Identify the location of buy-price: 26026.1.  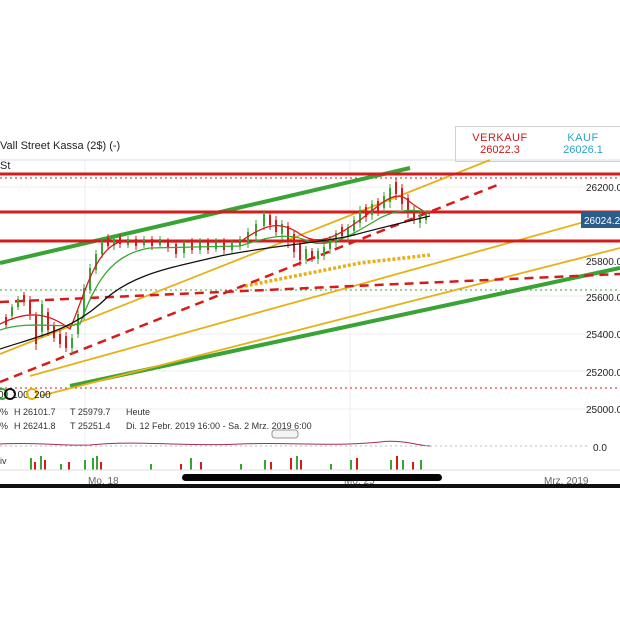
(583, 150).